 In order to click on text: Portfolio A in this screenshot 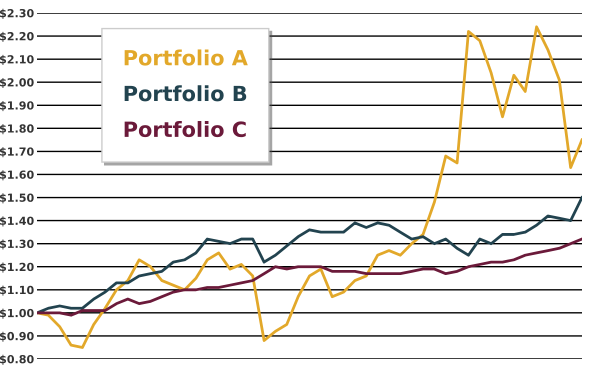, I will do `click(186, 57)`.